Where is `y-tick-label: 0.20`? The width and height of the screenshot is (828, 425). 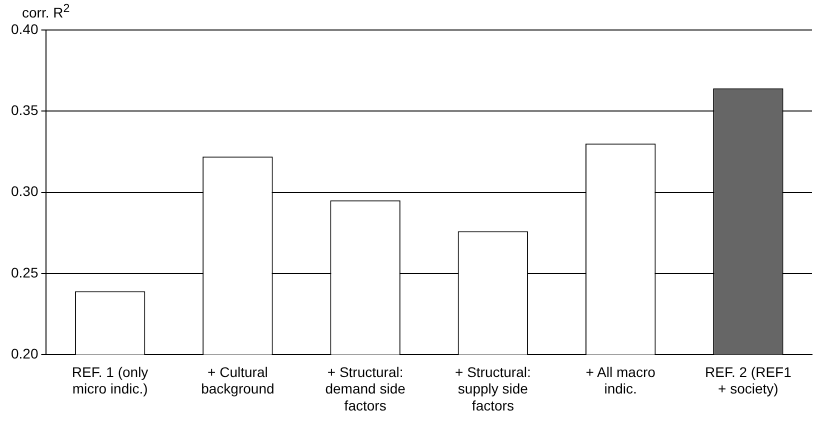 y-tick-label: 0.20 is located at coordinates (24, 353).